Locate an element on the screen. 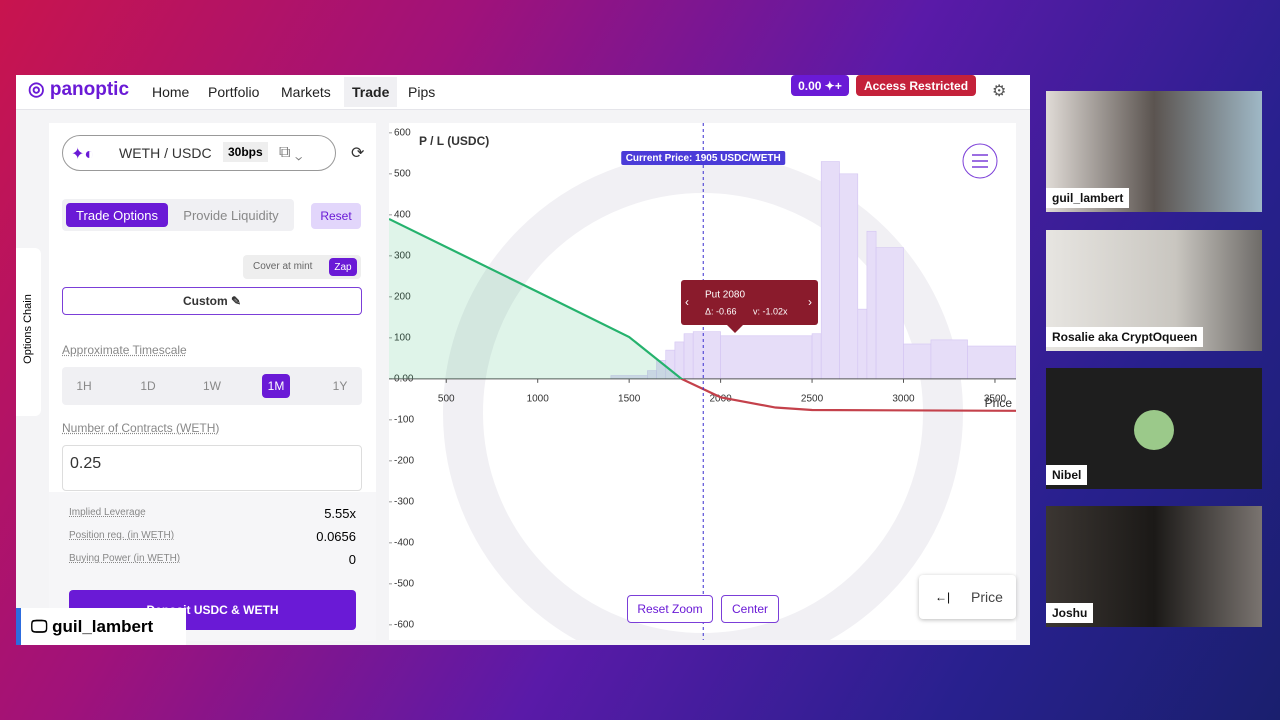 The image size is (1280, 720). balance: 0.00 ✦+ is located at coordinates (820, 85).